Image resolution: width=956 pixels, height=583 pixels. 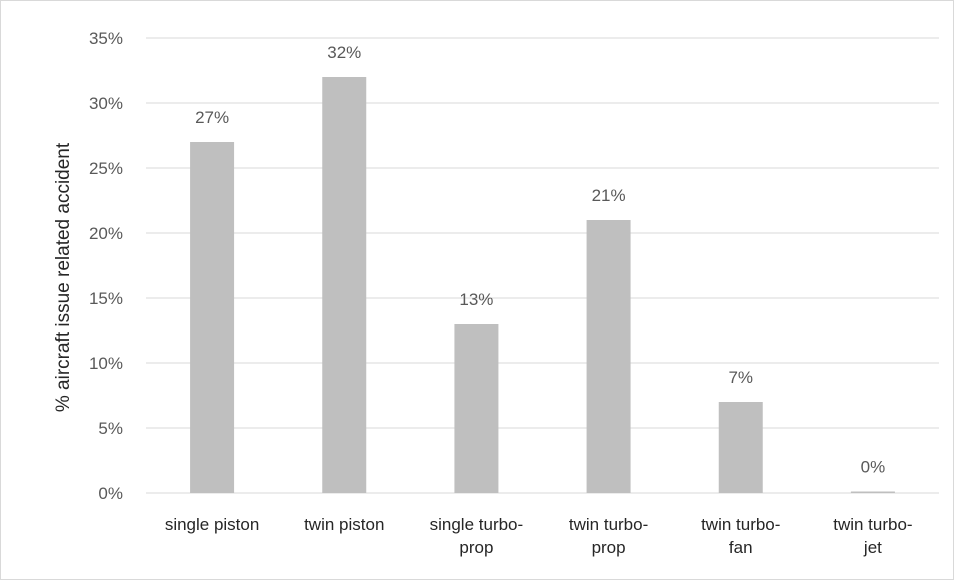 I want to click on x-category-label: jet, so click(x=872, y=547).